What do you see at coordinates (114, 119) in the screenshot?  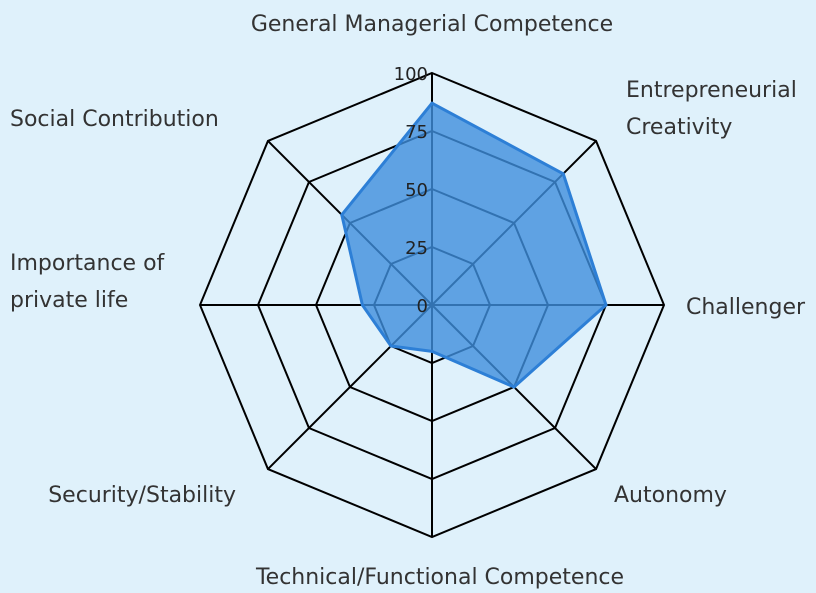 I see `axis-label: Social Contribution` at bounding box center [114, 119].